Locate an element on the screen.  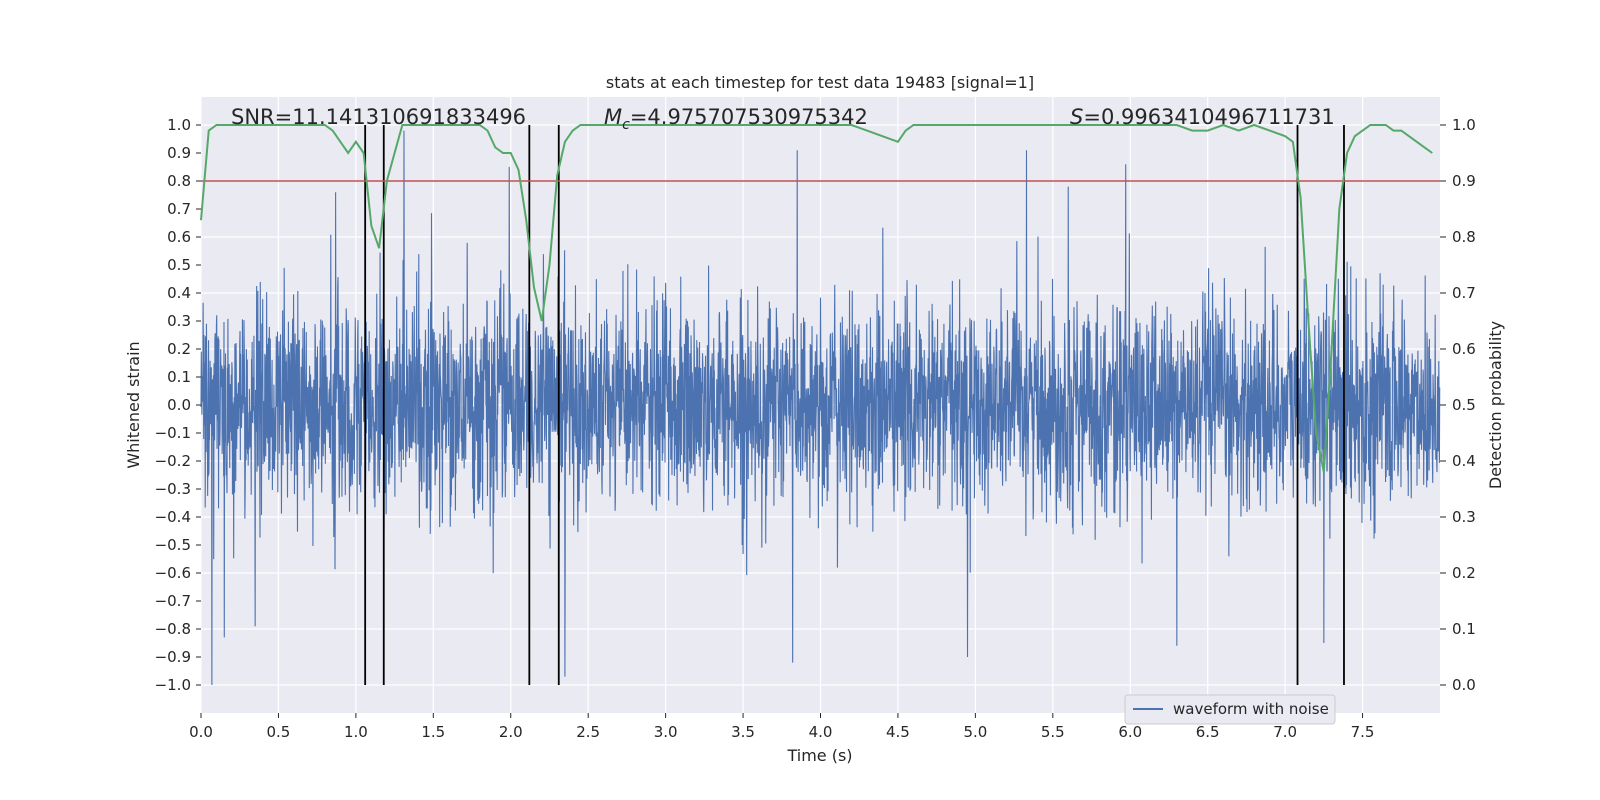
x-tick-label: 3.5 is located at coordinates (743, 732).